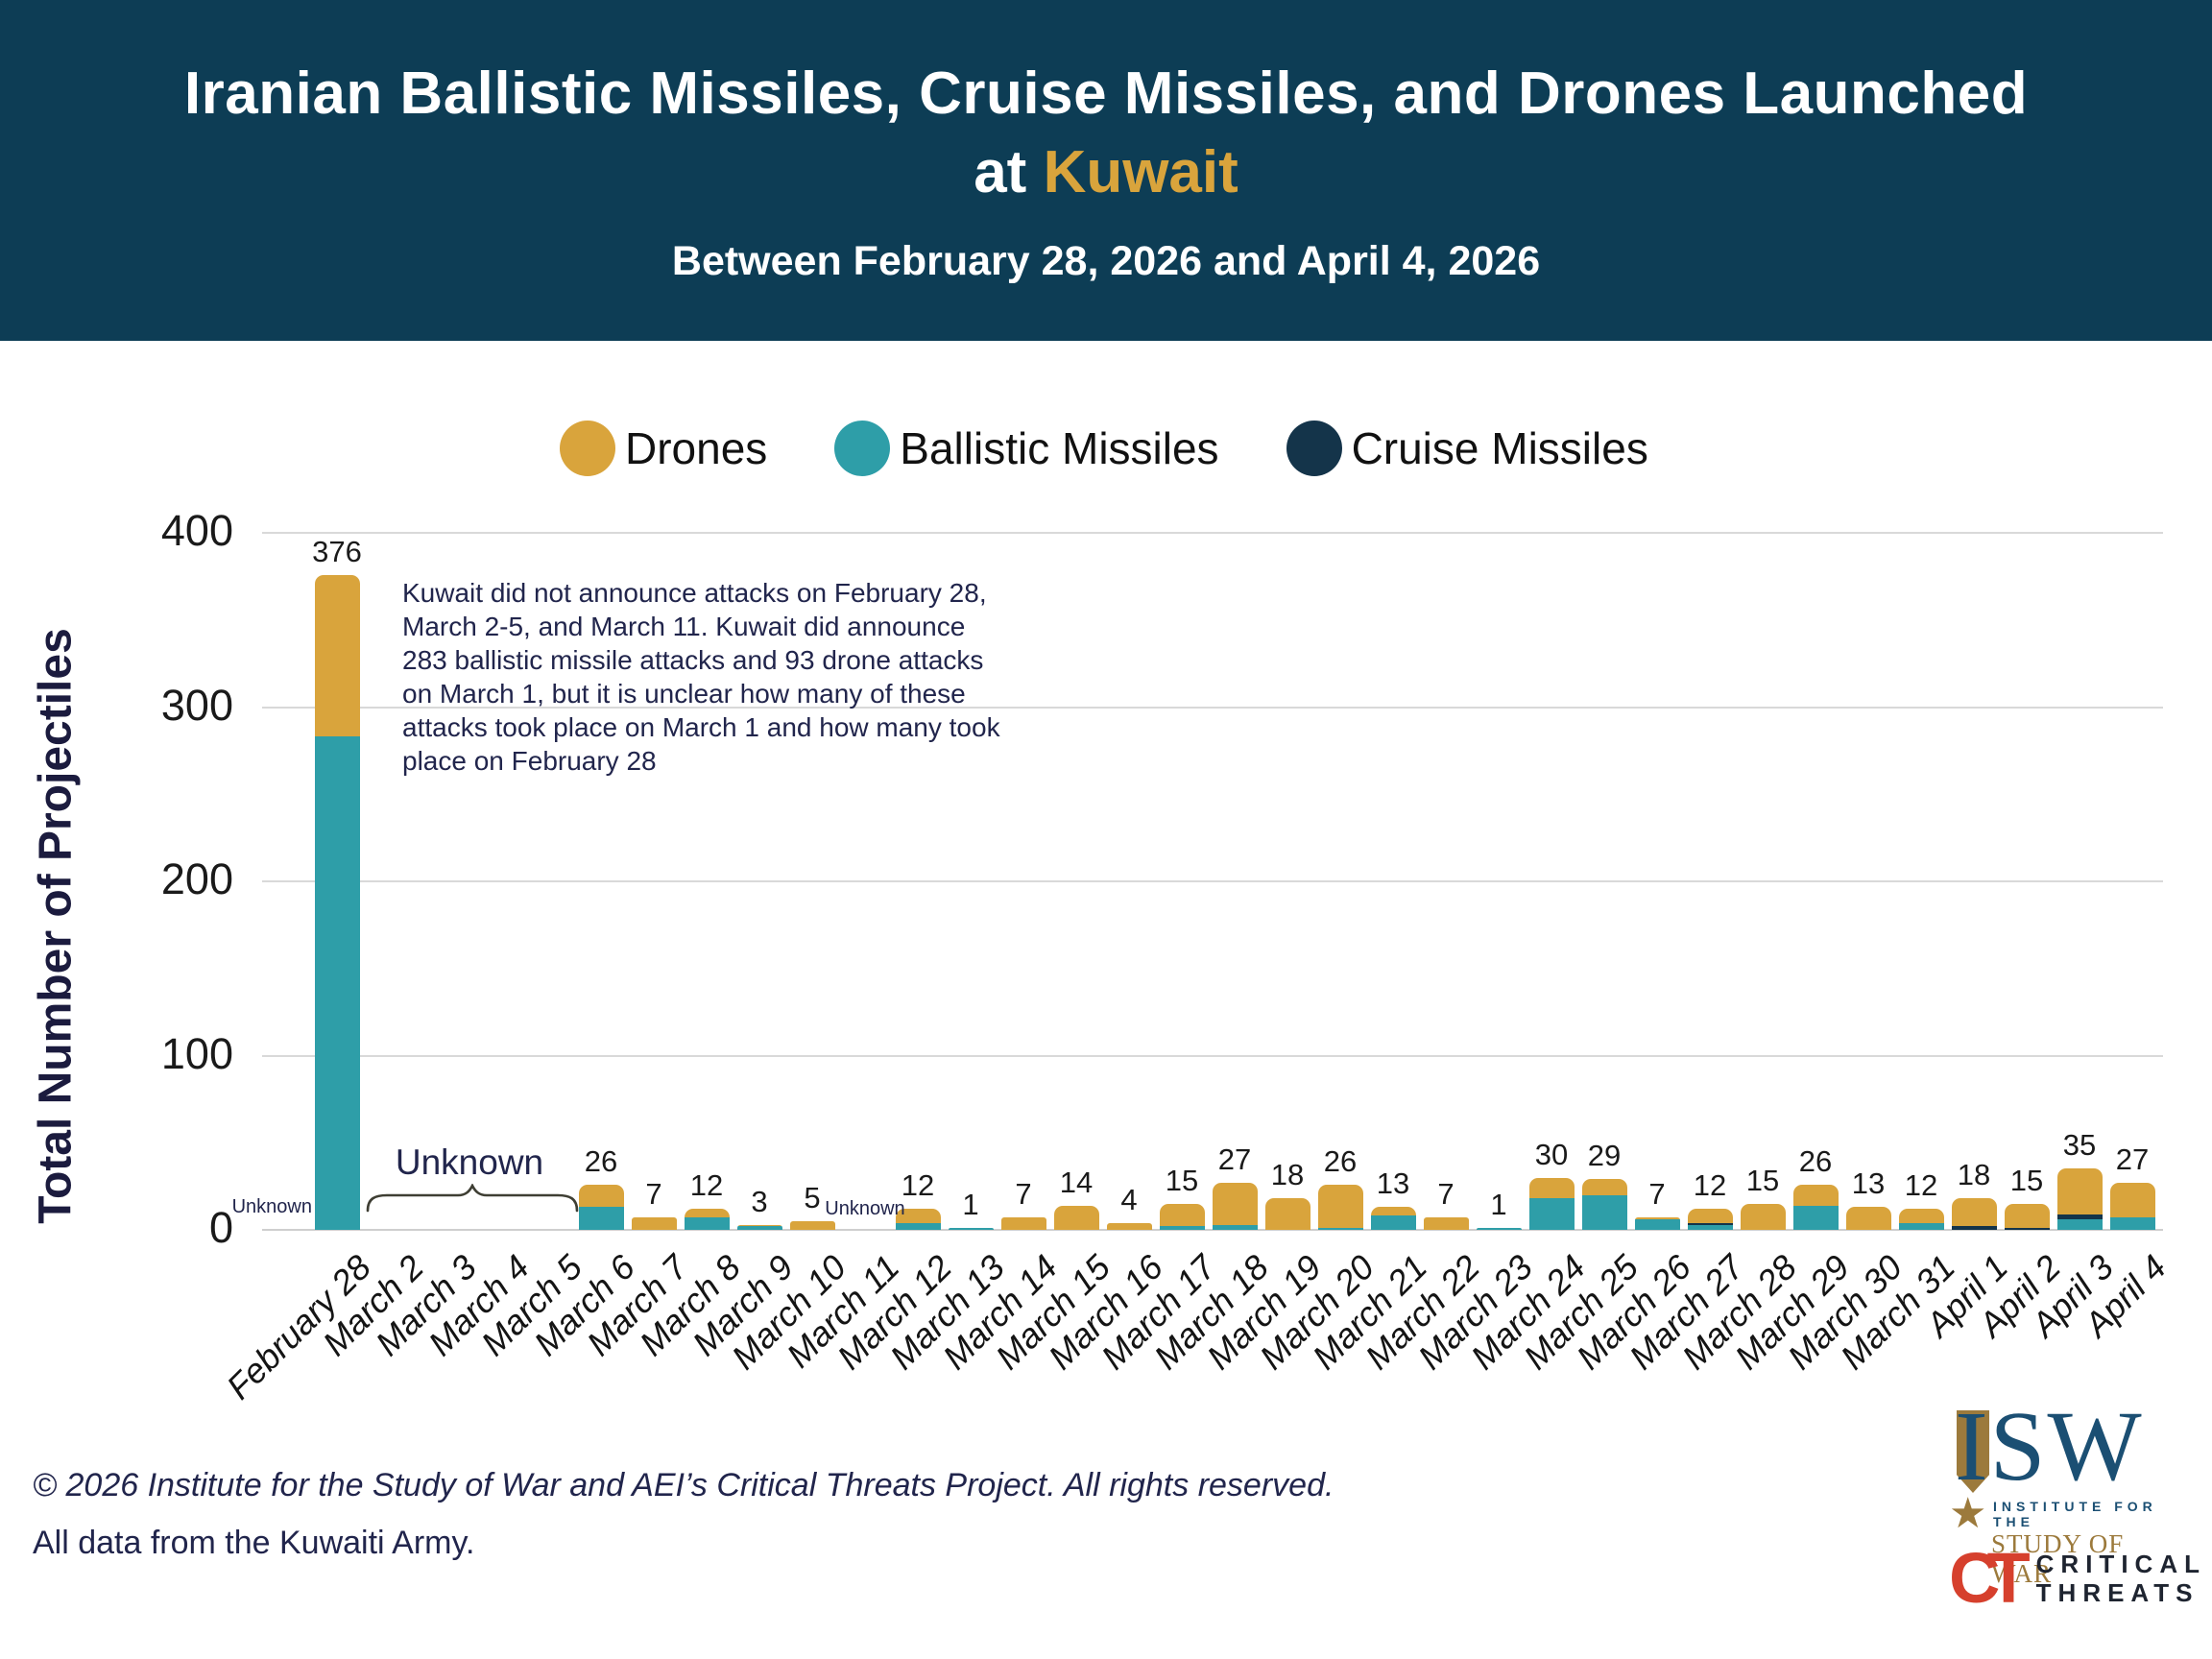 The width and height of the screenshot is (2212, 1659). I want to click on bar-total-label: 35, so click(2079, 1145).